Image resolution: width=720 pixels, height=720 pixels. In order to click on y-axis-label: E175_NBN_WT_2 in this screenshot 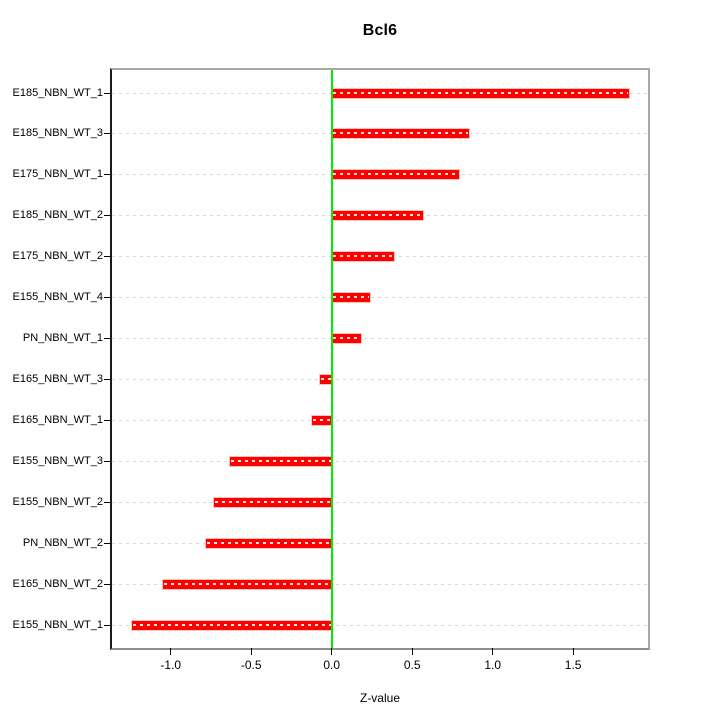, I will do `click(58, 256)`.